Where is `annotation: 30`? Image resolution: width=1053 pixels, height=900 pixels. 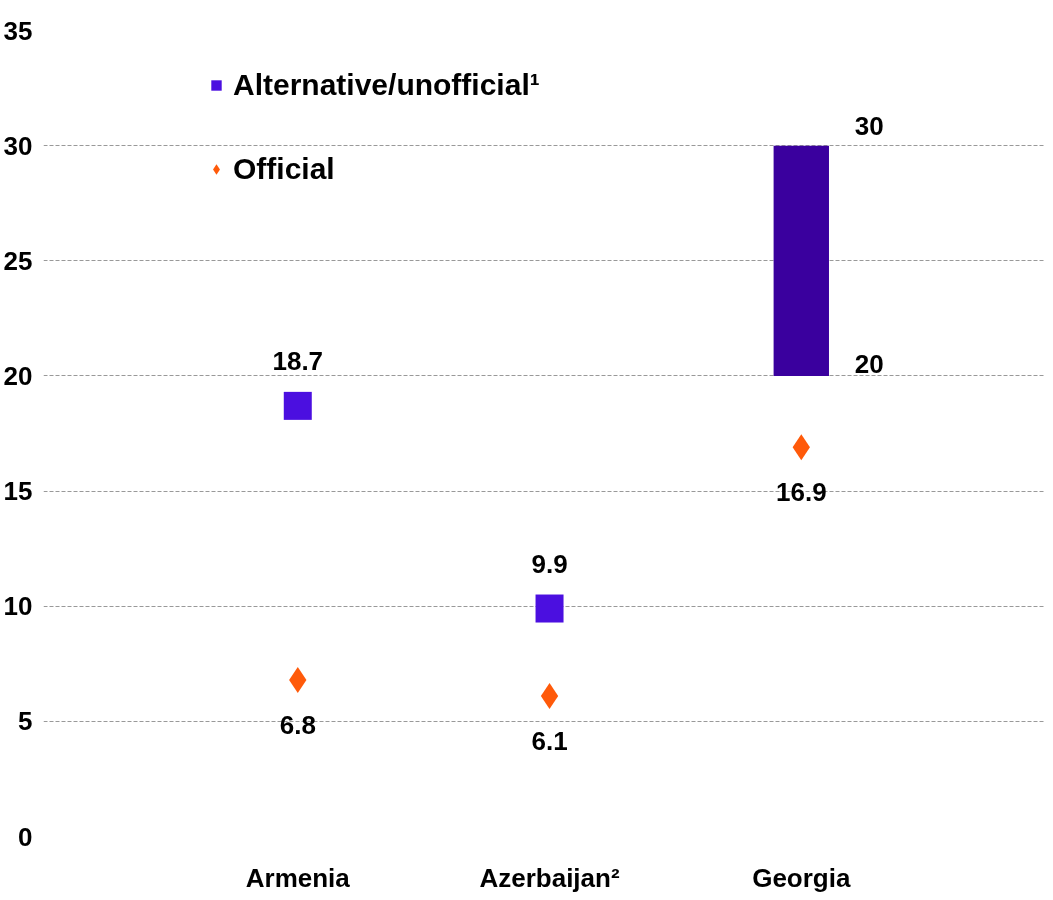
annotation: 30 is located at coordinates (869, 125).